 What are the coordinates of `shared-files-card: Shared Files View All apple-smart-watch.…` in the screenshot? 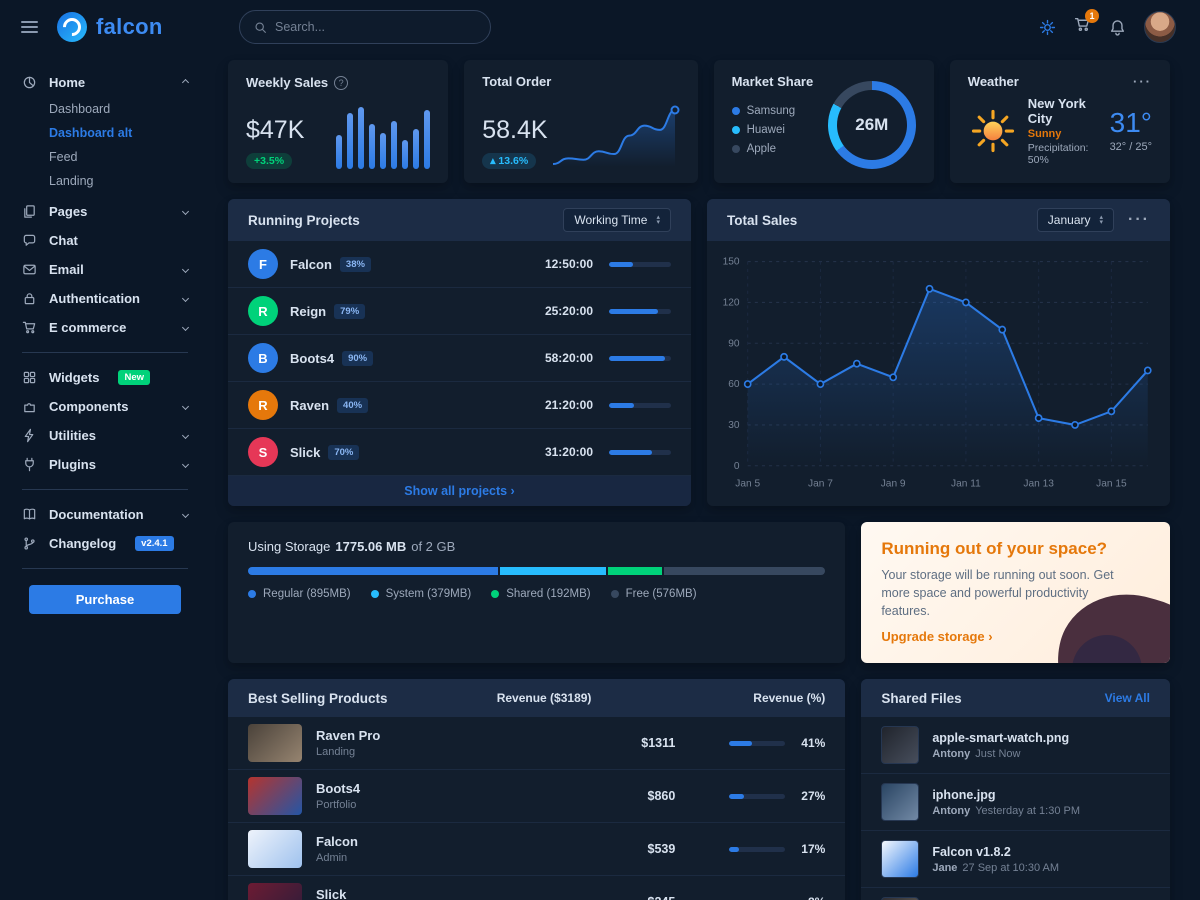 It's located at (1015, 789).